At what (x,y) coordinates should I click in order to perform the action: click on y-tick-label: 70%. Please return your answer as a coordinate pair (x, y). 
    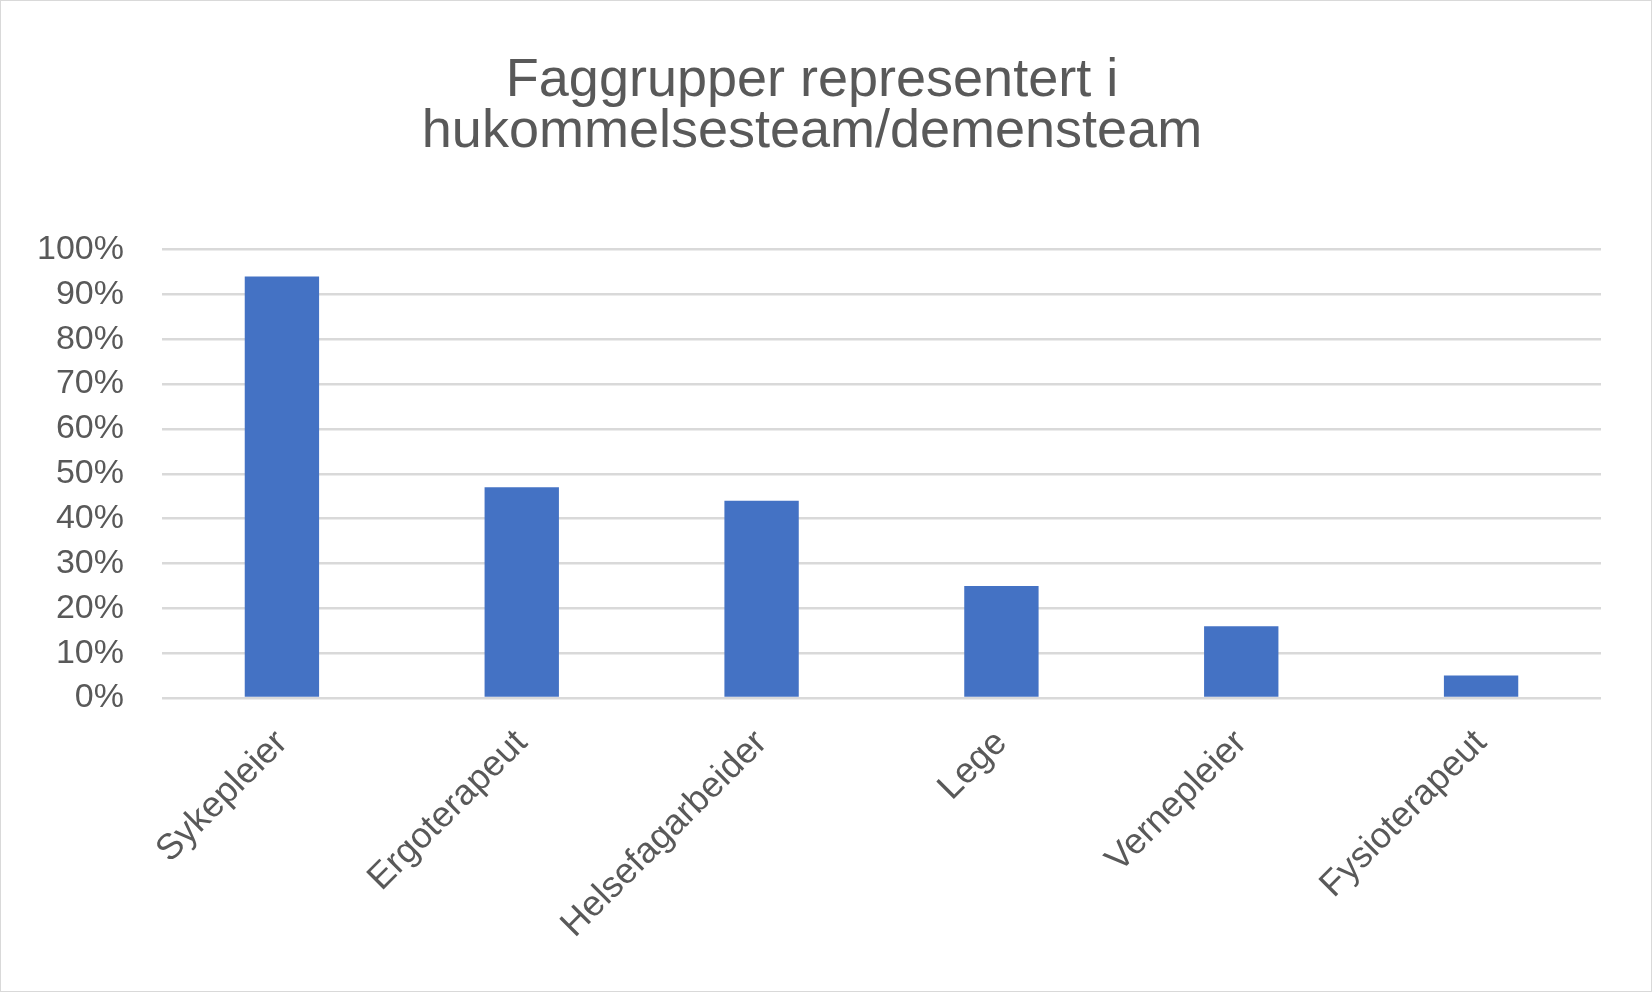
    Looking at the image, I should click on (89, 381).